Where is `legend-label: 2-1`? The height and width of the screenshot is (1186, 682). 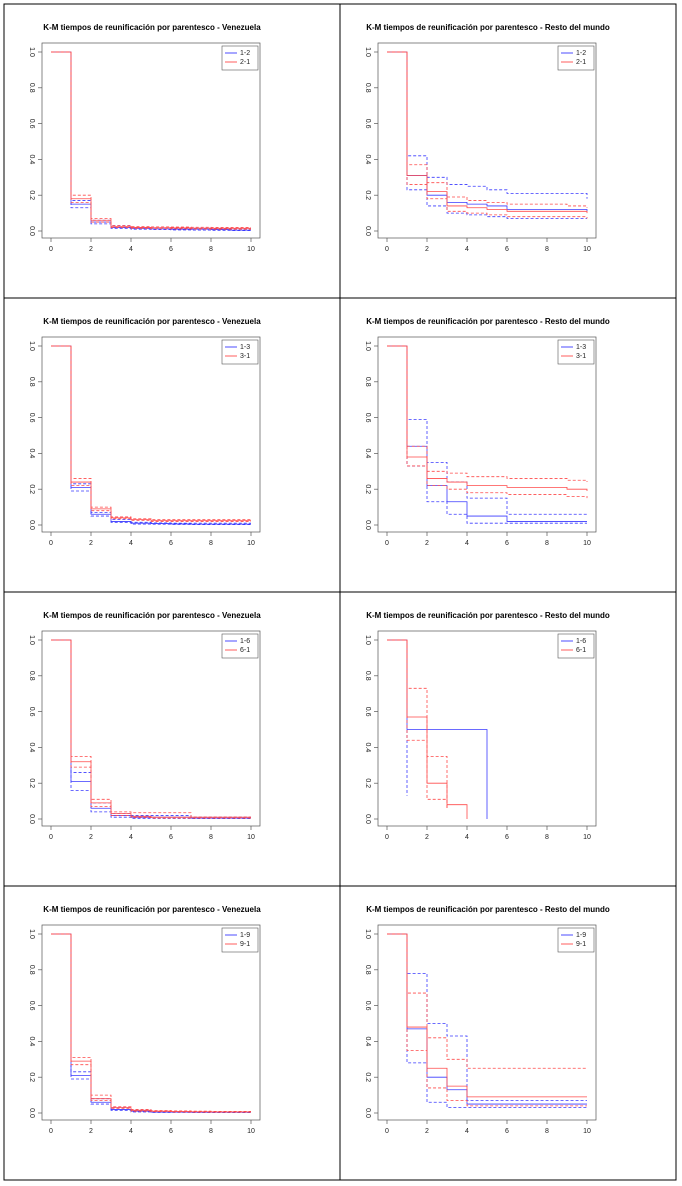
legend-label: 2-1 is located at coordinates (581, 62).